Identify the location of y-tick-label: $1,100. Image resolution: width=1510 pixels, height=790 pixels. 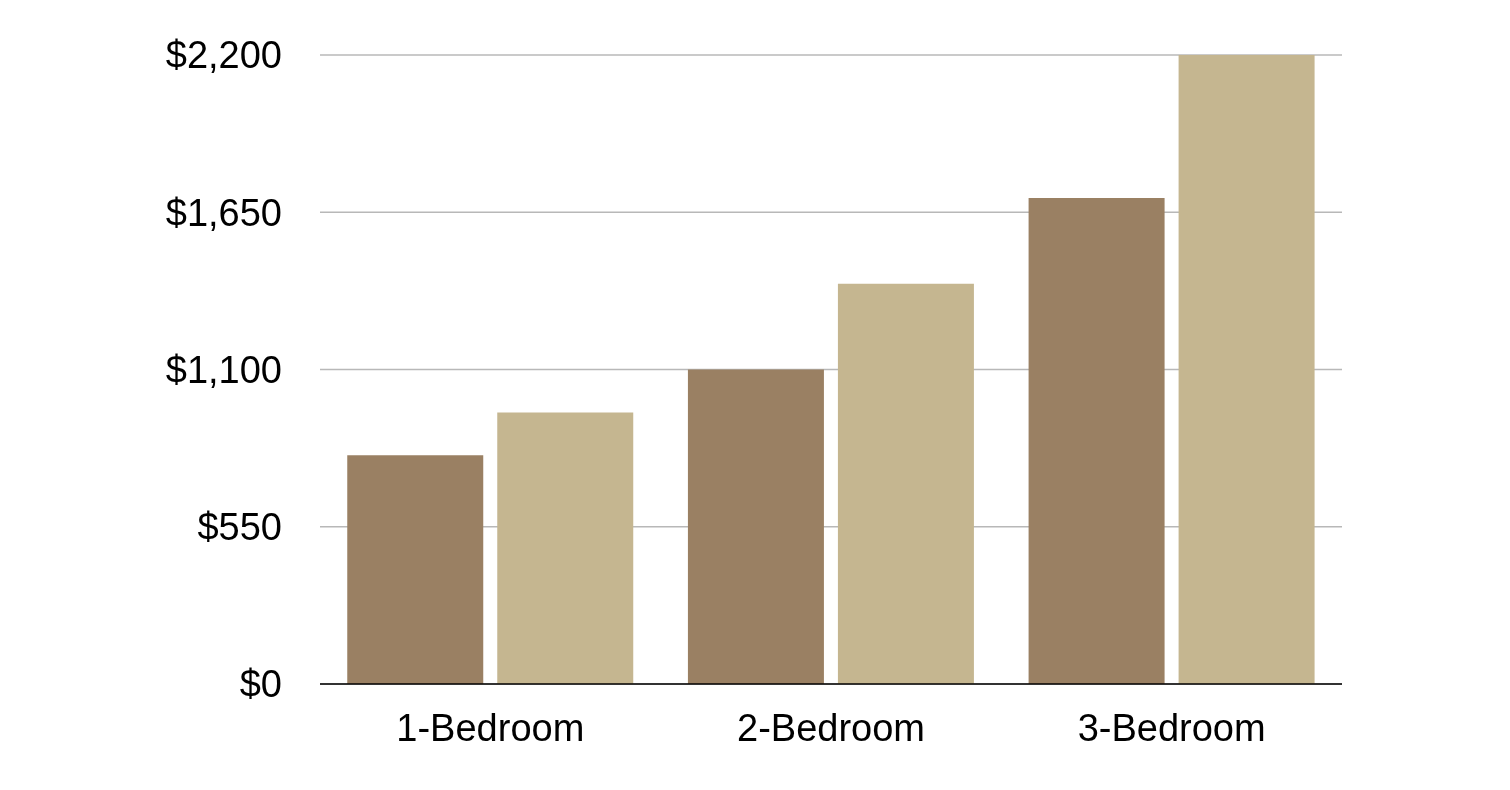
(223, 369).